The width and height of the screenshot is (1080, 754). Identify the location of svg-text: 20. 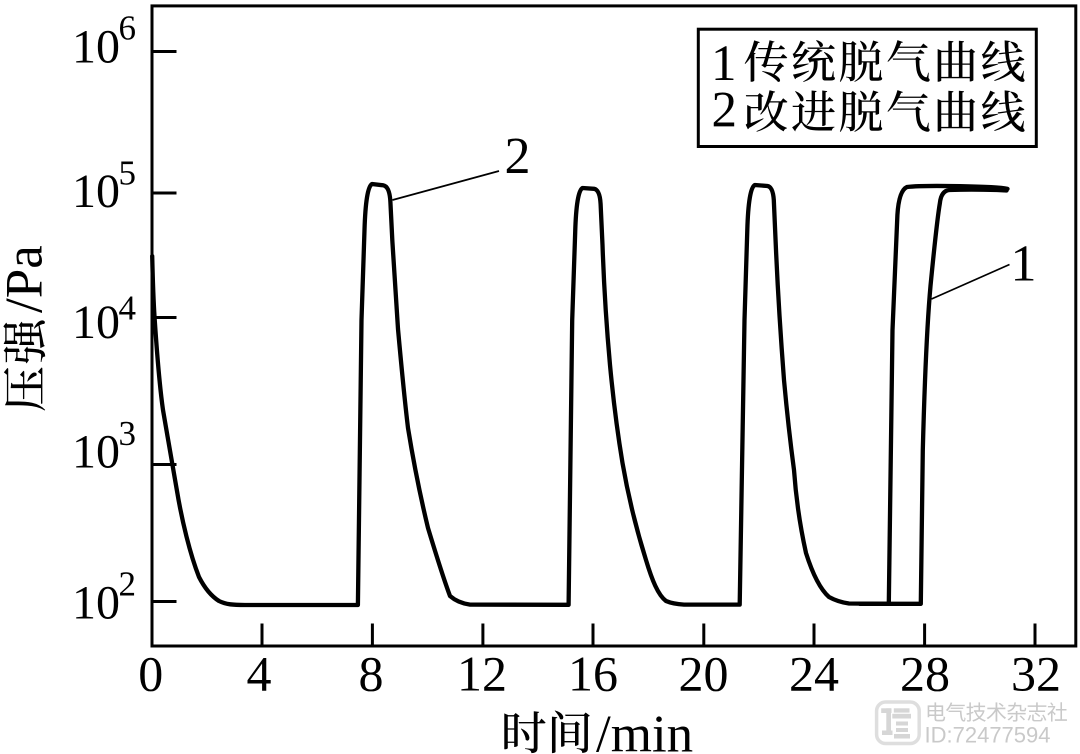
(704, 674).